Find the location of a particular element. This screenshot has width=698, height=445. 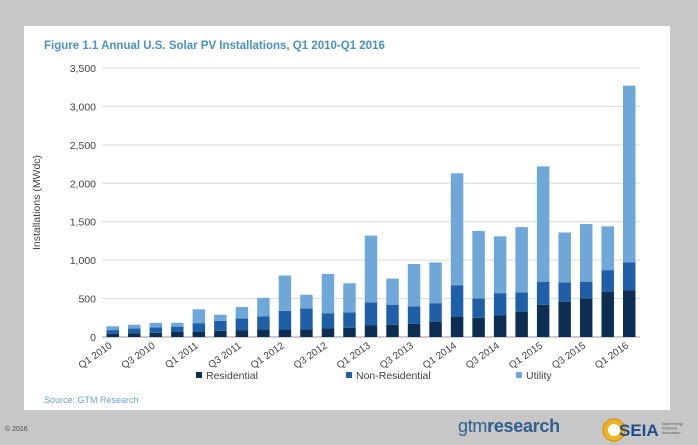

y-tick-label: 1,500 is located at coordinates (83, 223).